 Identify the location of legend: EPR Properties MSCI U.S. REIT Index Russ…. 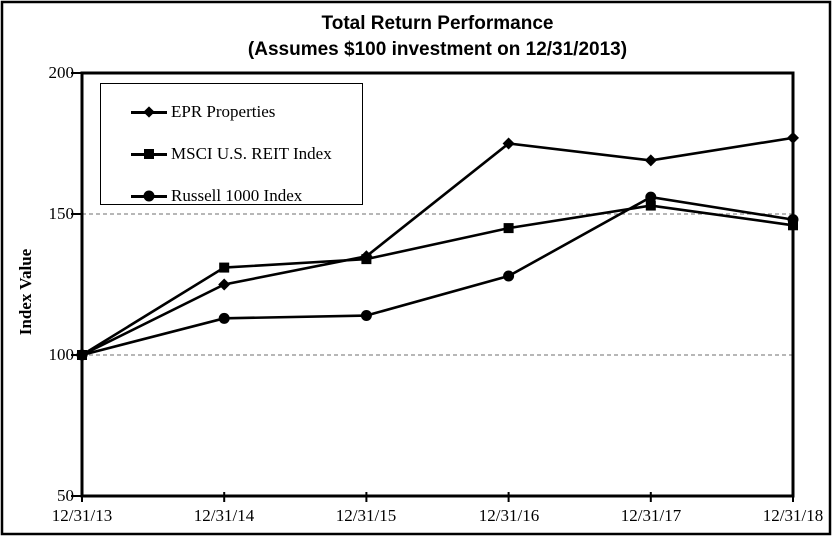
(231, 144).